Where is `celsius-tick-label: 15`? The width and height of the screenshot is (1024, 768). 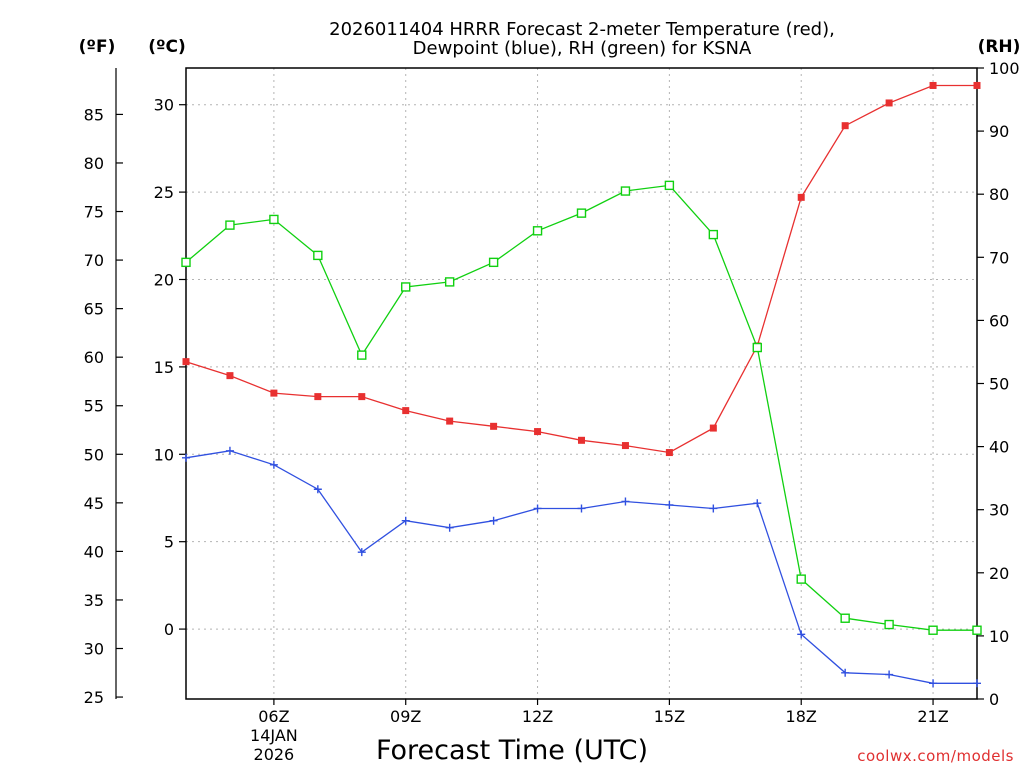 celsius-tick-label: 15 is located at coordinates (164, 367).